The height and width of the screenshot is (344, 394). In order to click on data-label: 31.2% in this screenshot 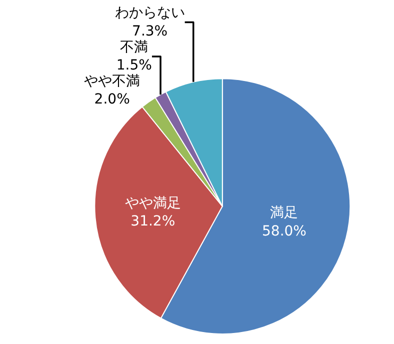, I will do `click(153, 222)`.